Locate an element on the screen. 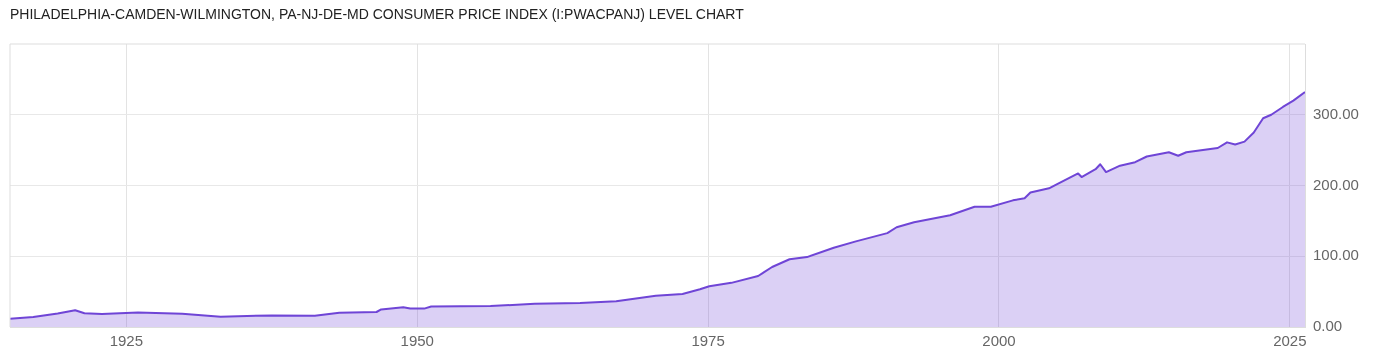 This screenshot has height=357, width=1400. y-tick-label: 0.00 is located at coordinates (1328, 326).